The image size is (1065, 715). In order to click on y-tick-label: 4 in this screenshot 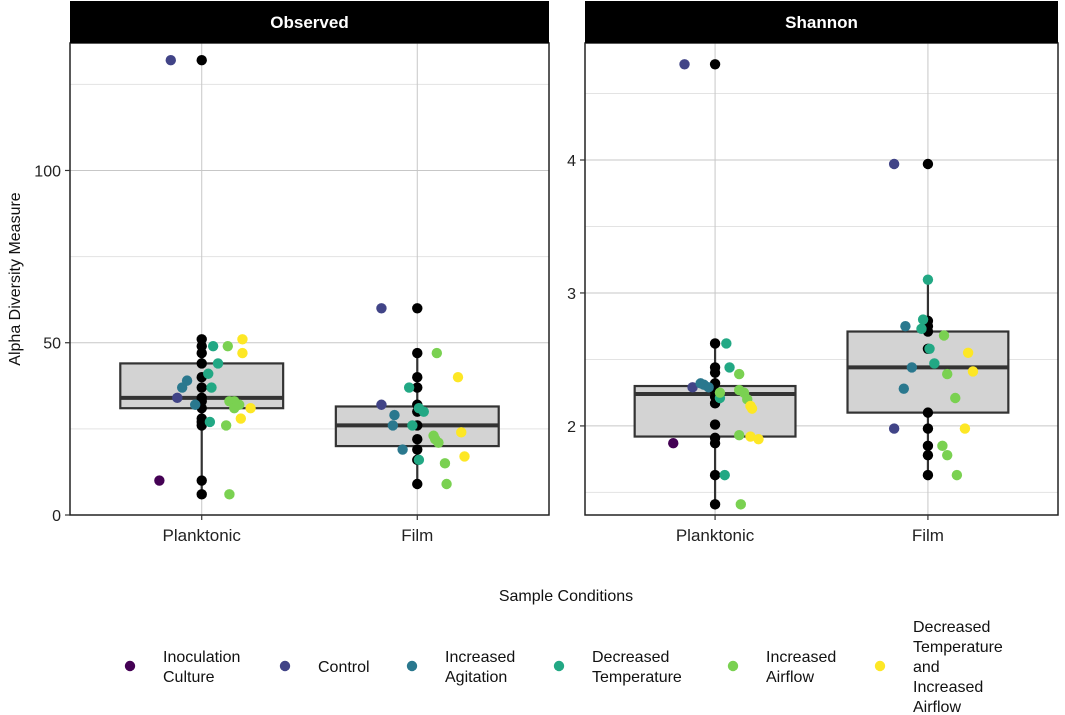, I will do `click(571, 161)`.